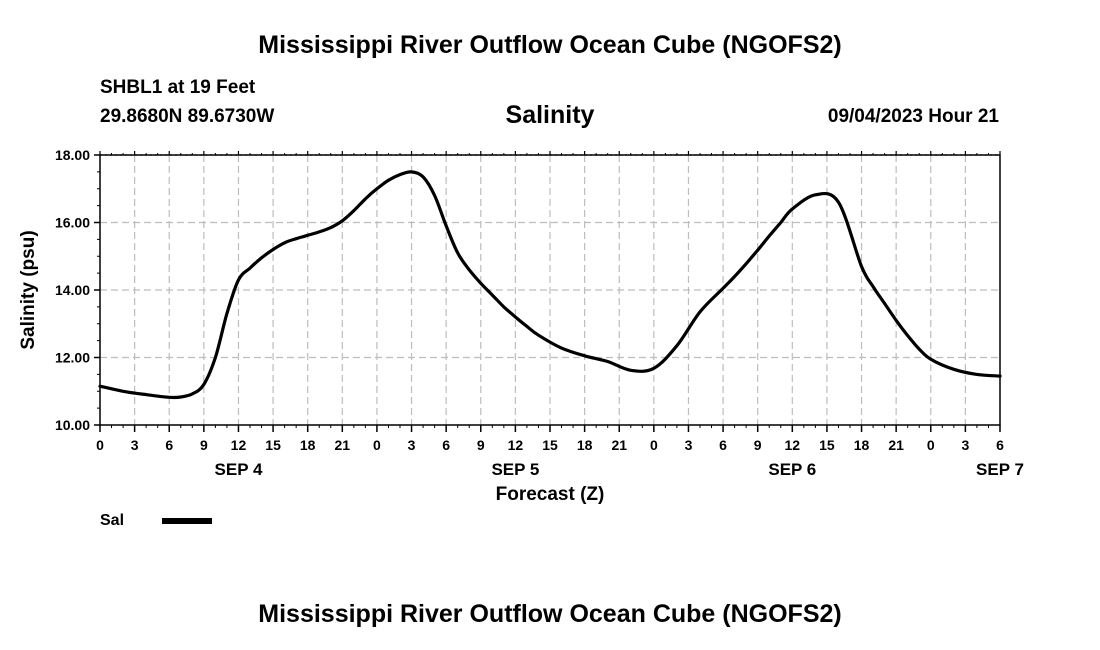 The width and height of the screenshot is (1100, 650). Describe the element at coordinates (913, 116) in the screenshot. I see `forecast-datetime: 09/04/2023 Hour 21` at that location.